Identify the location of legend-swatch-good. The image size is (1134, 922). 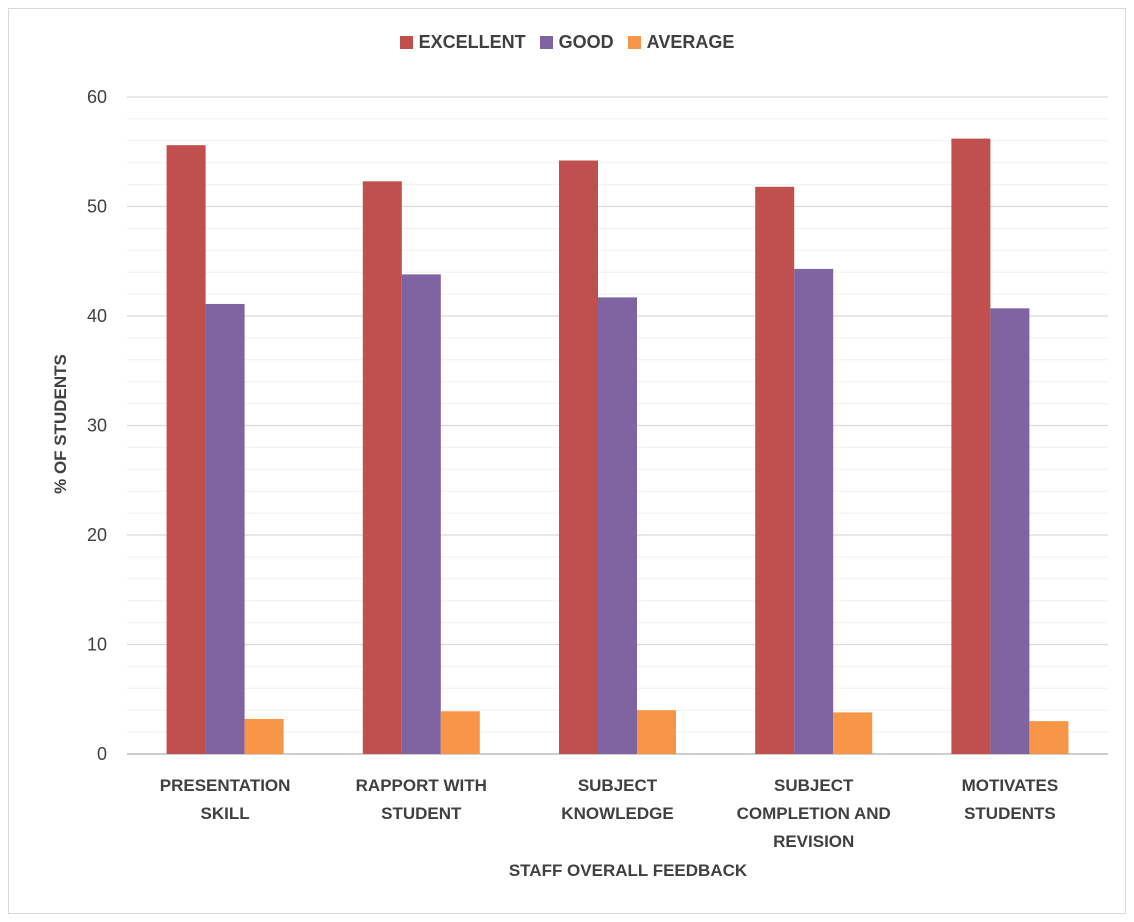
(546, 42).